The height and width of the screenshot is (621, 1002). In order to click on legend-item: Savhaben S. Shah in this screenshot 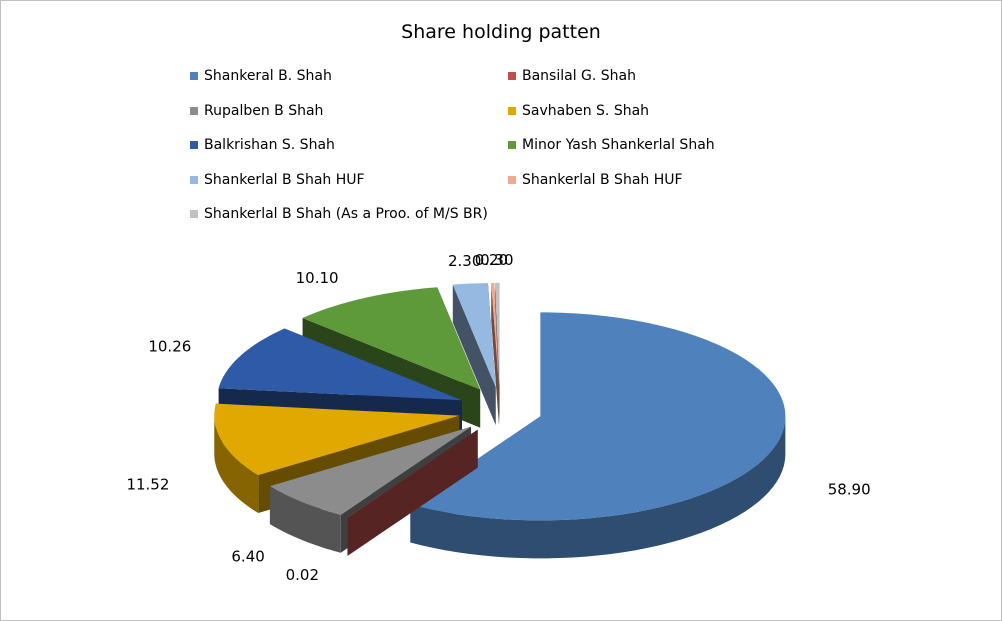, I will do `click(578, 111)`.